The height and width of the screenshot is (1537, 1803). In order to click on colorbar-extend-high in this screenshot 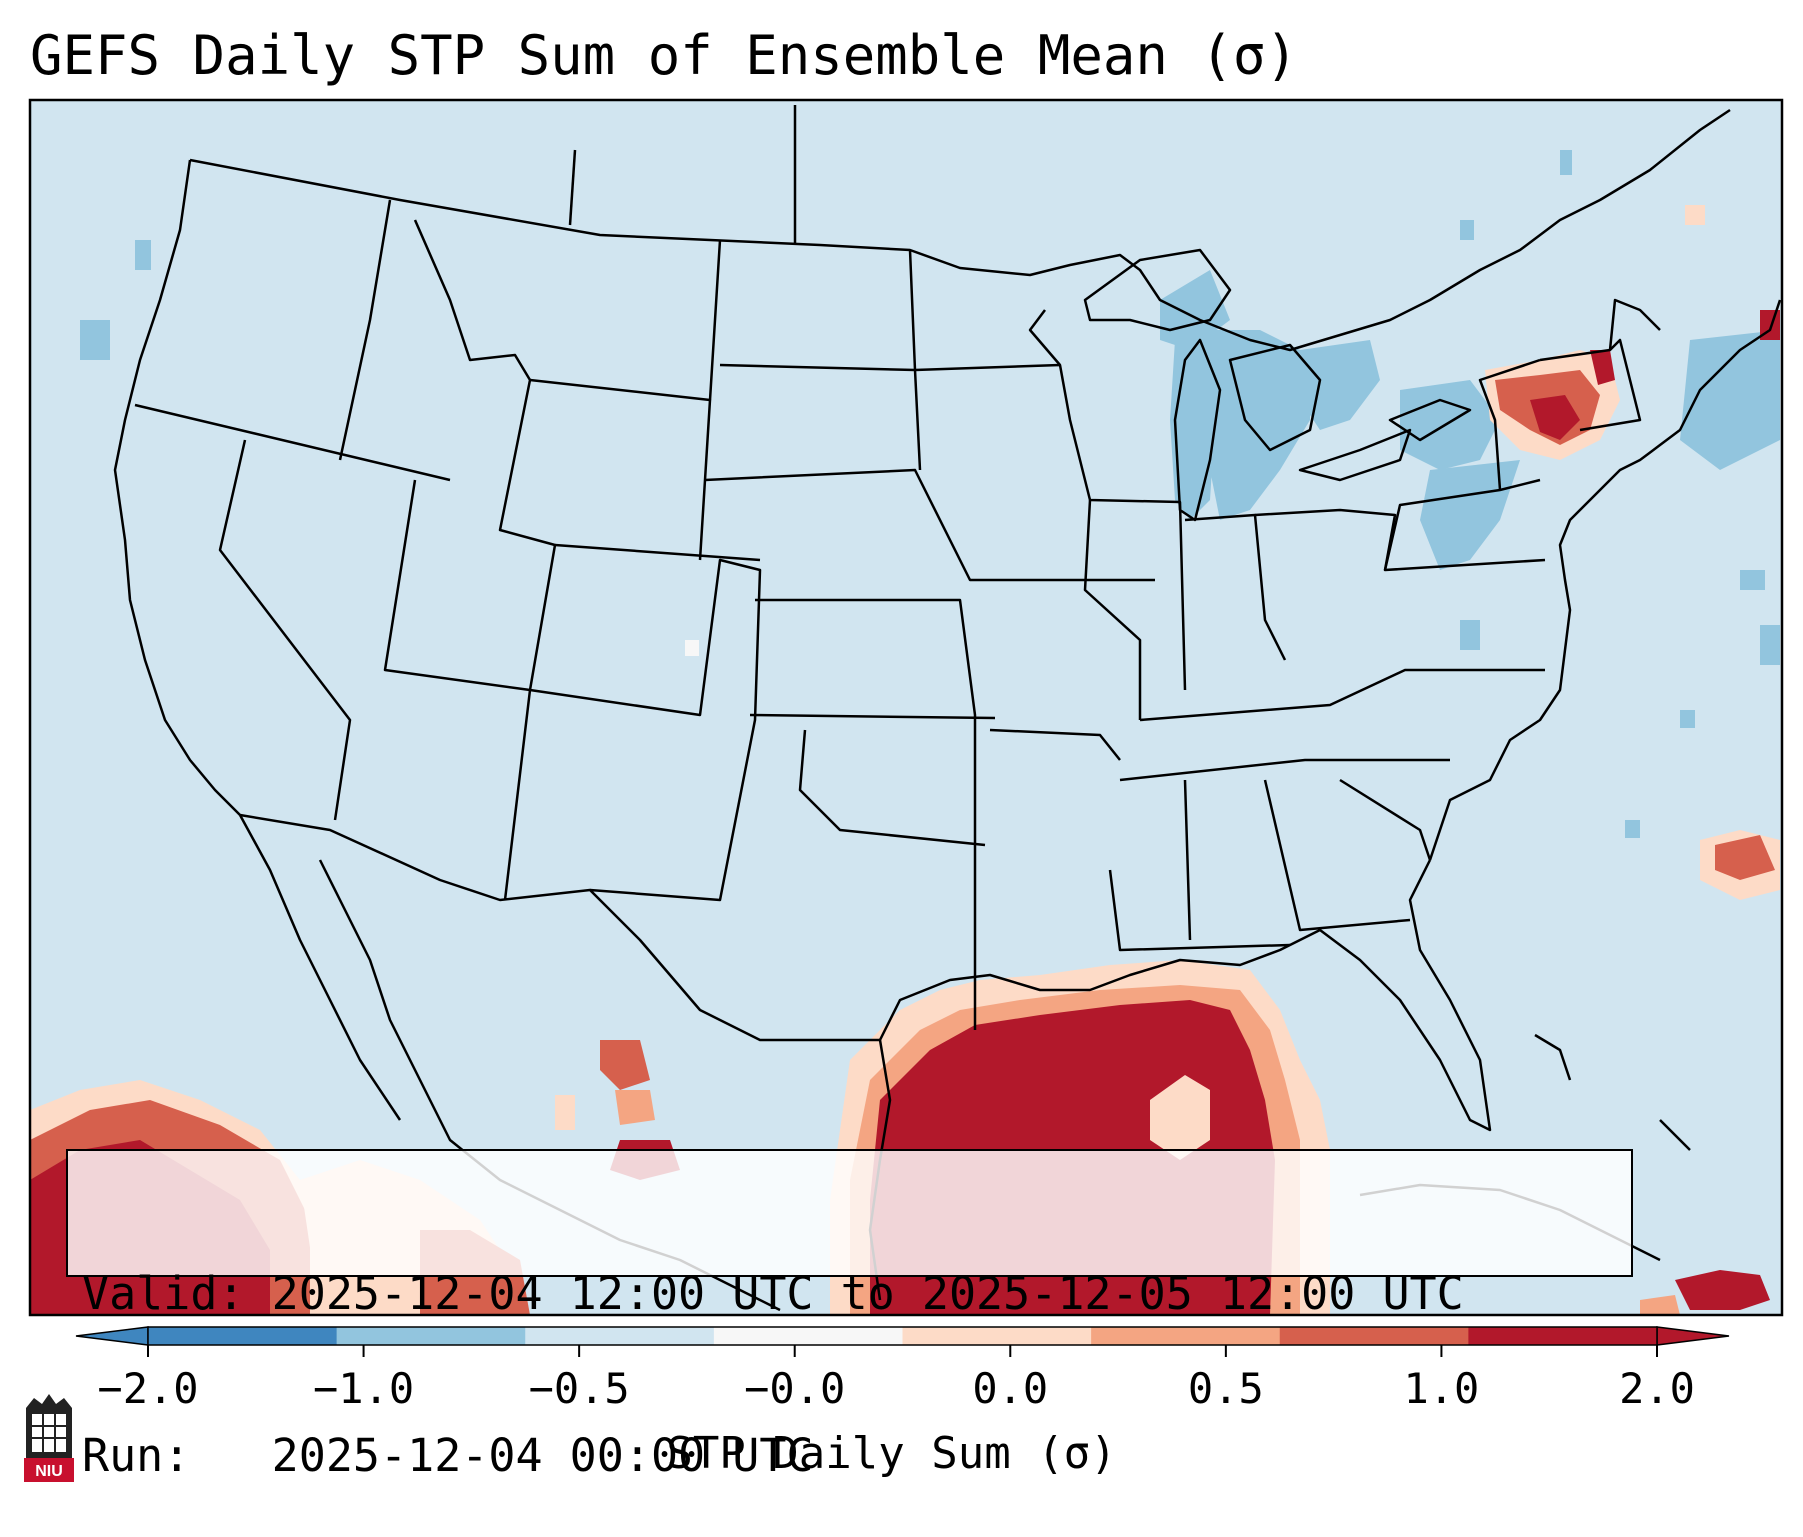, I will do `click(1693, 1336)`.